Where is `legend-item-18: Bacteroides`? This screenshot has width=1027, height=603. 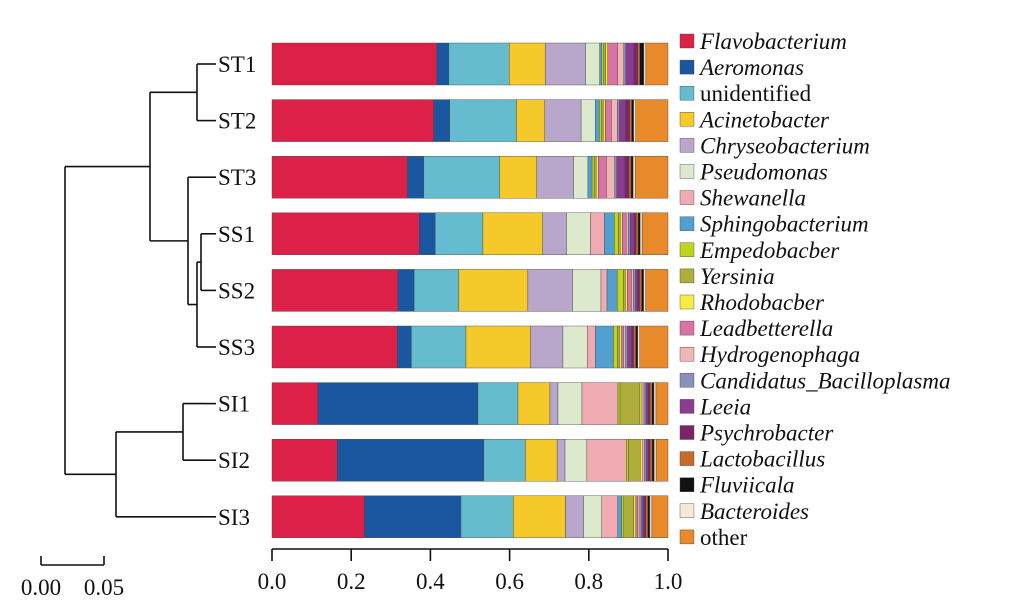
legend-item-18: Bacteroides is located at coordinates (744, 511).